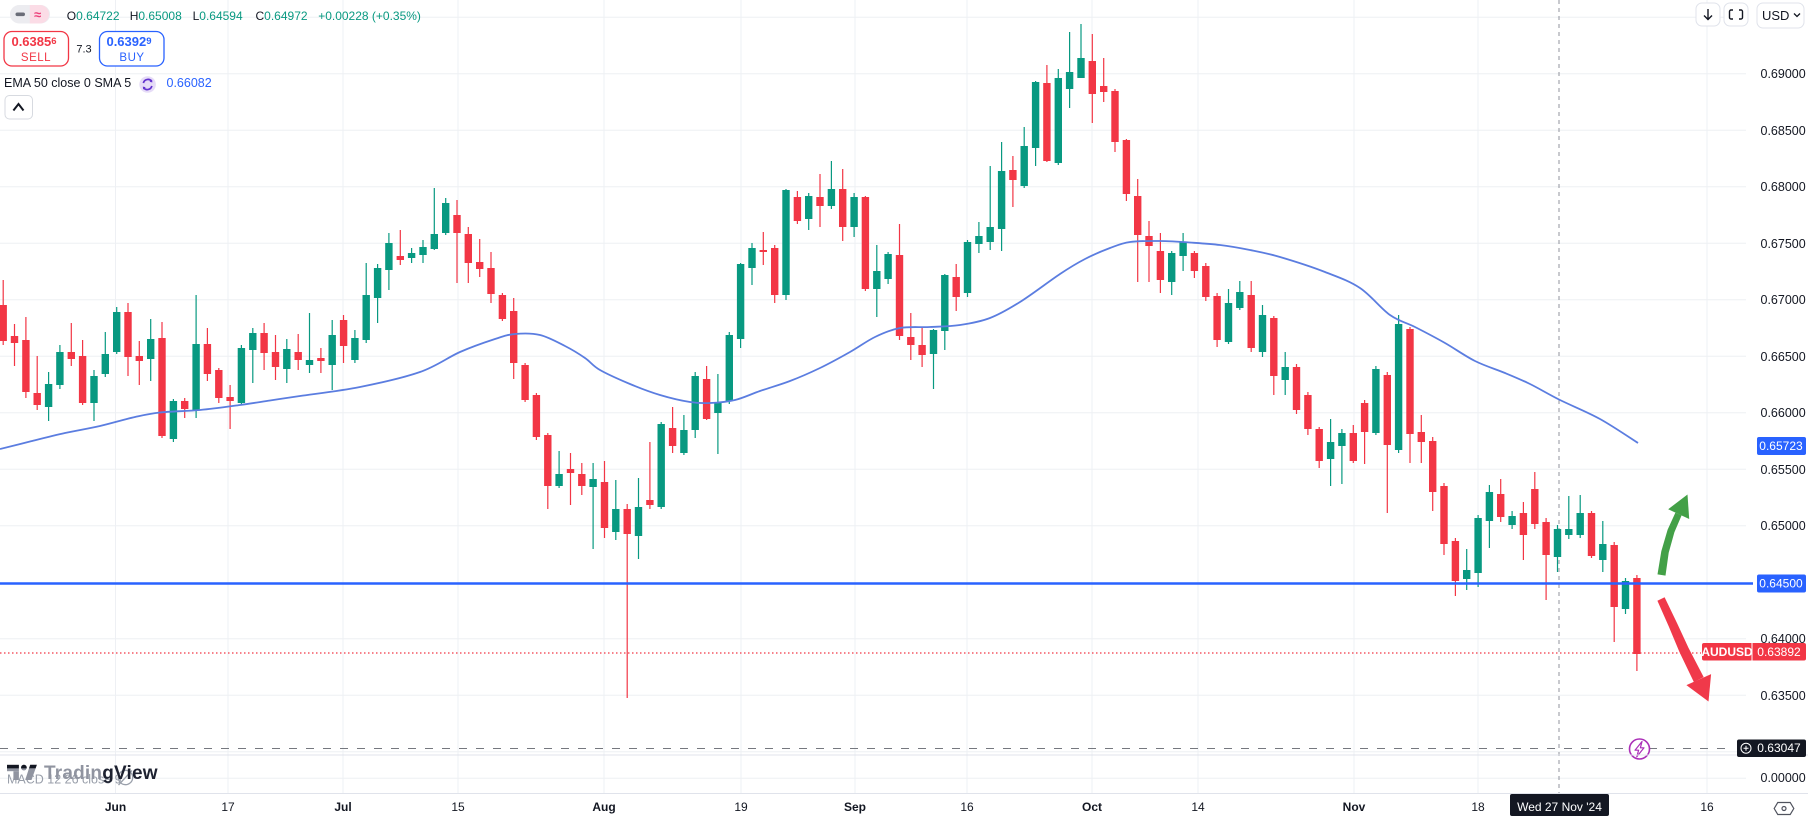 This screenshot has width=1808, height=823. Describe the element at coordinates (1559, 807) in the screenshot. I see `svg-text: Wed 27 Nov '24` at that location.